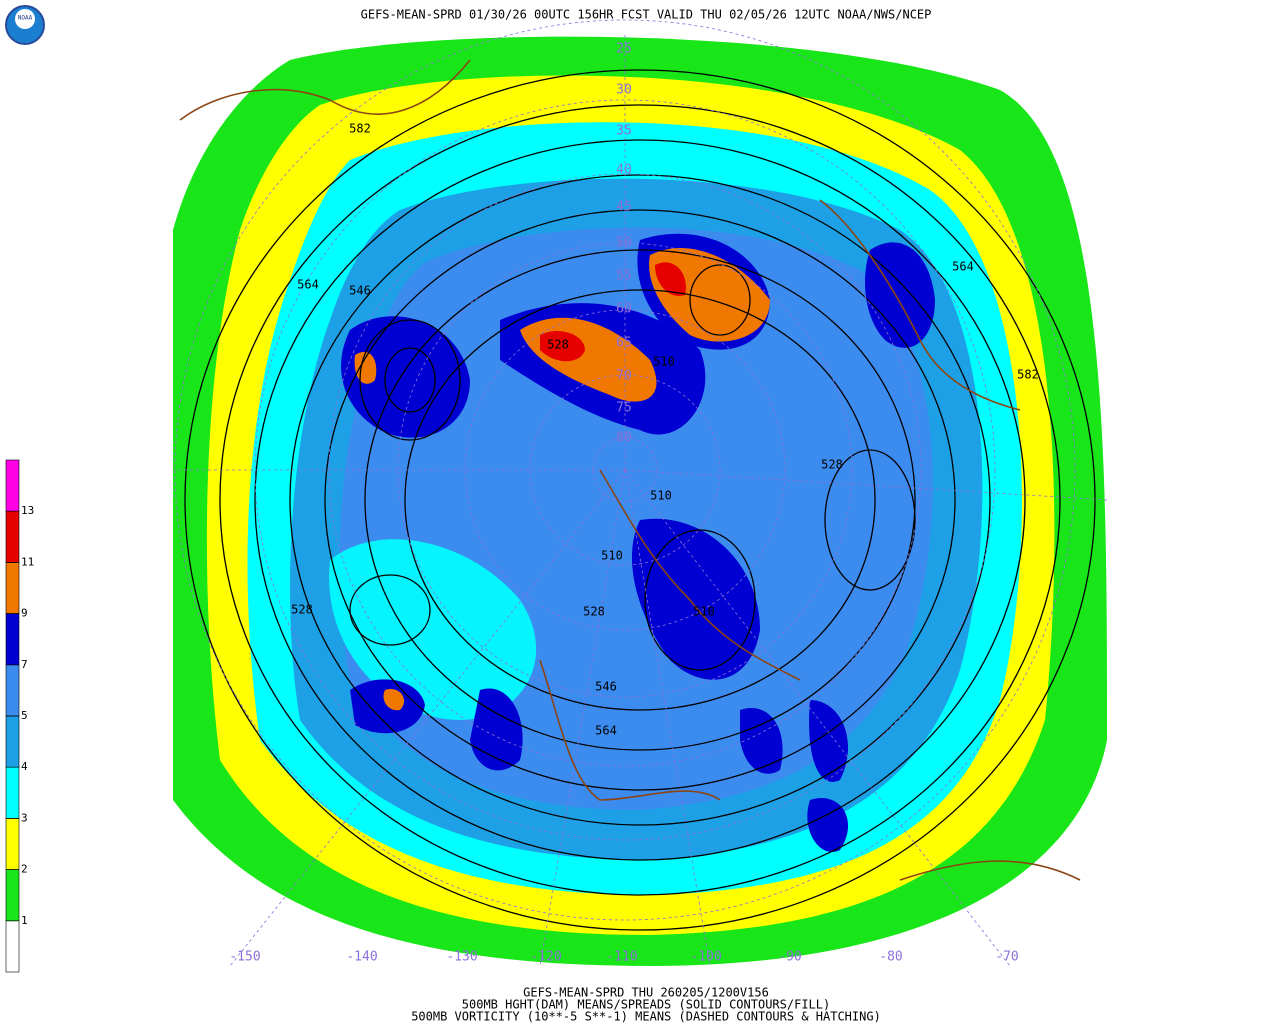 The height and width of the screenshot is (1028, 1280). I want to click on color-legend: 1 2 3 4 5 7 9 11 13, so click(19, 716).